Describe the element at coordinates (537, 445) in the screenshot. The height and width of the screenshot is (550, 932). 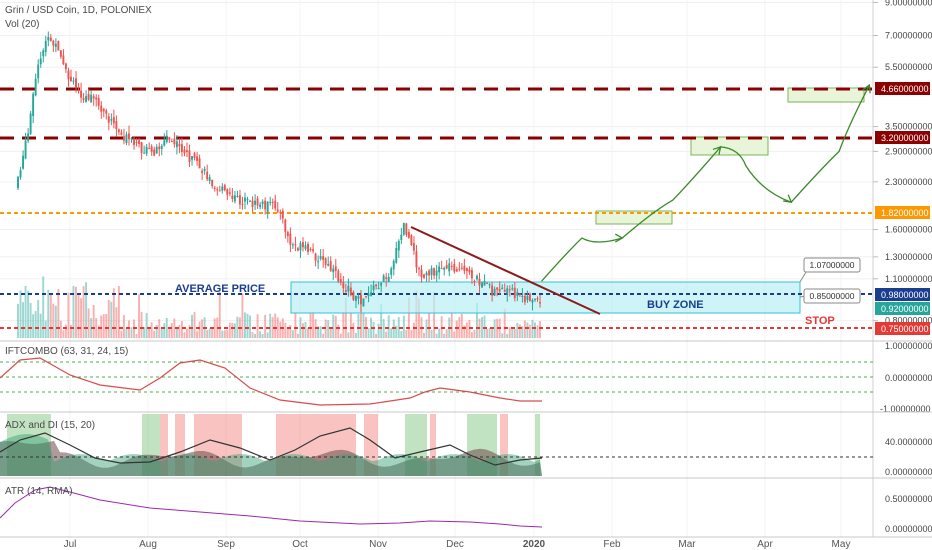
I see `adx-band` at that location.